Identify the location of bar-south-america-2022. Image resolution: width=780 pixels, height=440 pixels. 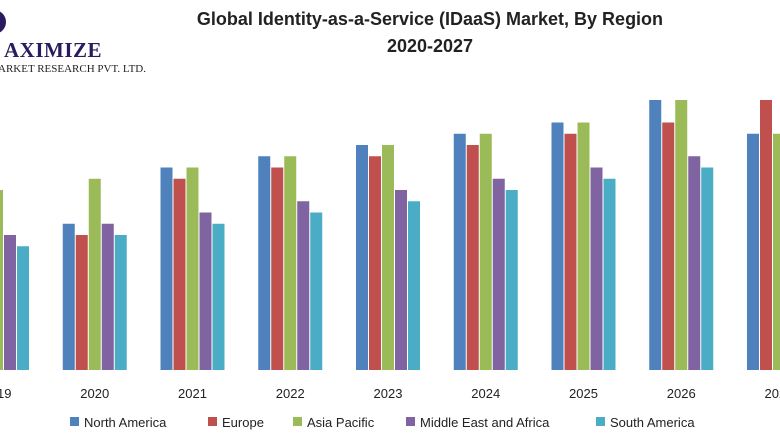
(316, 291).